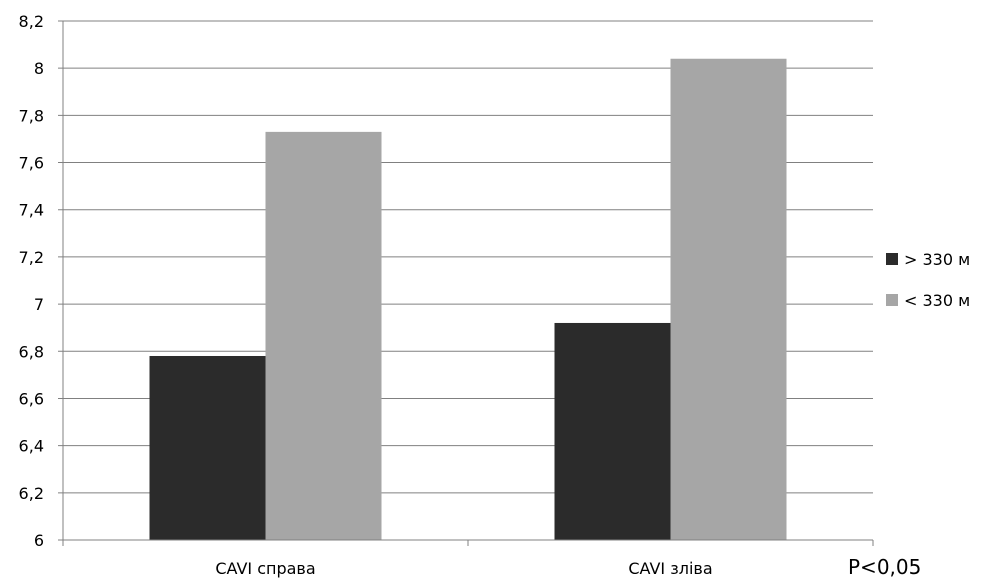 The image size is (981, 583). Describe the element at coordinates (31, 21) in the screenshot. I see `y-tick-label: 8,2` at that location.